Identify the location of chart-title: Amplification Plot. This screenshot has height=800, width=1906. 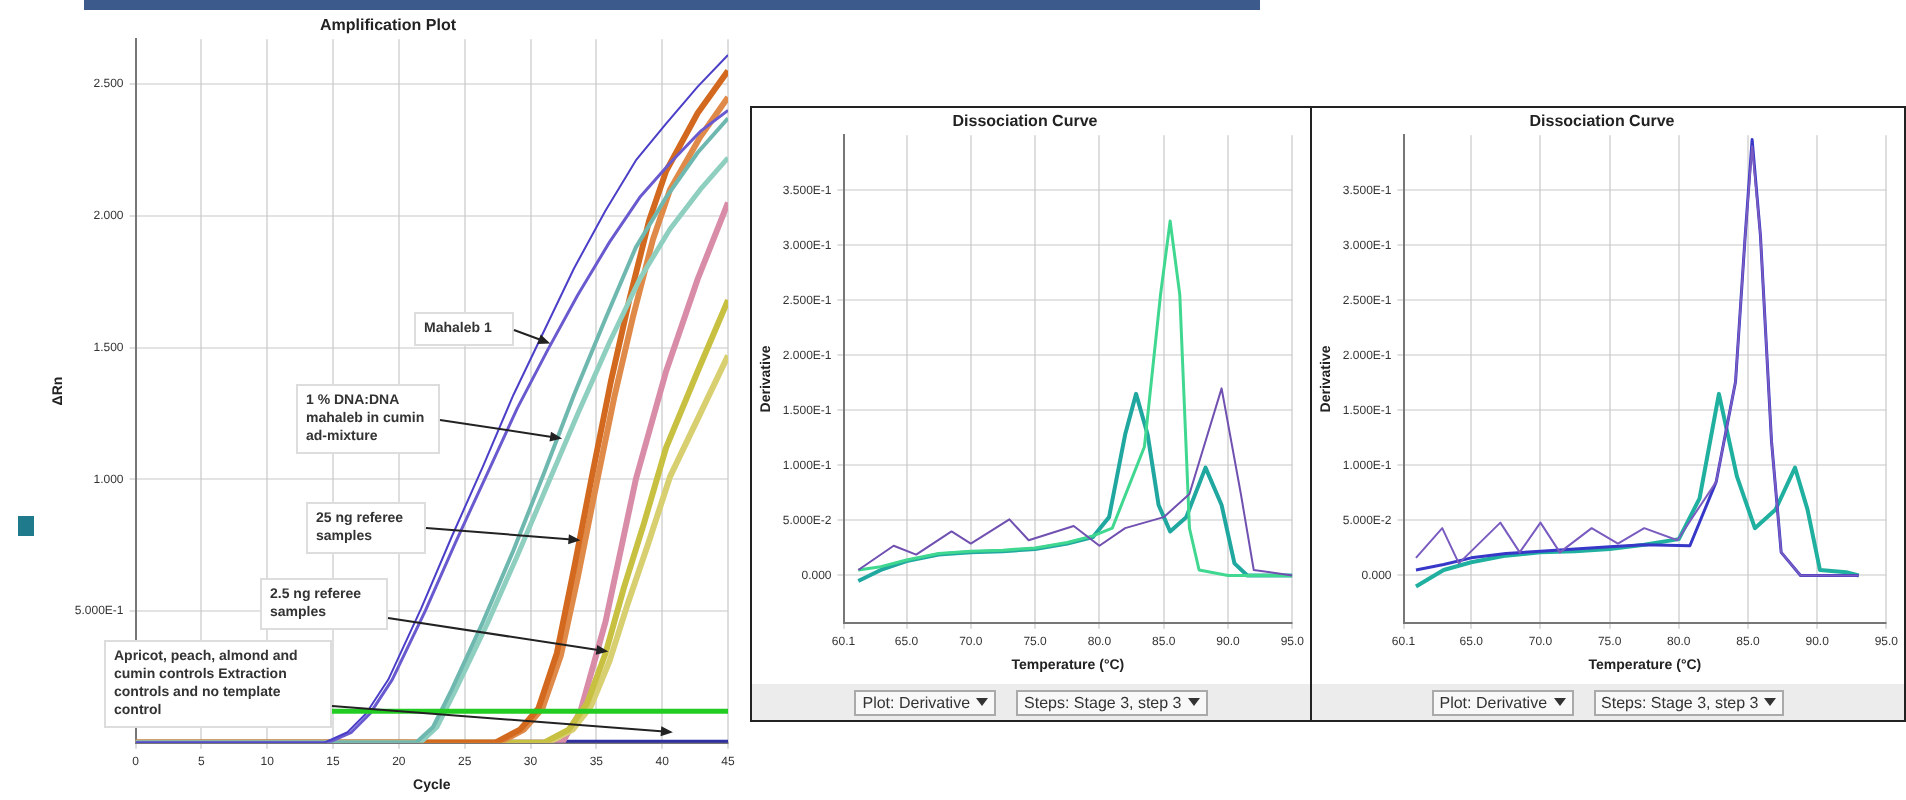
(388, 25).